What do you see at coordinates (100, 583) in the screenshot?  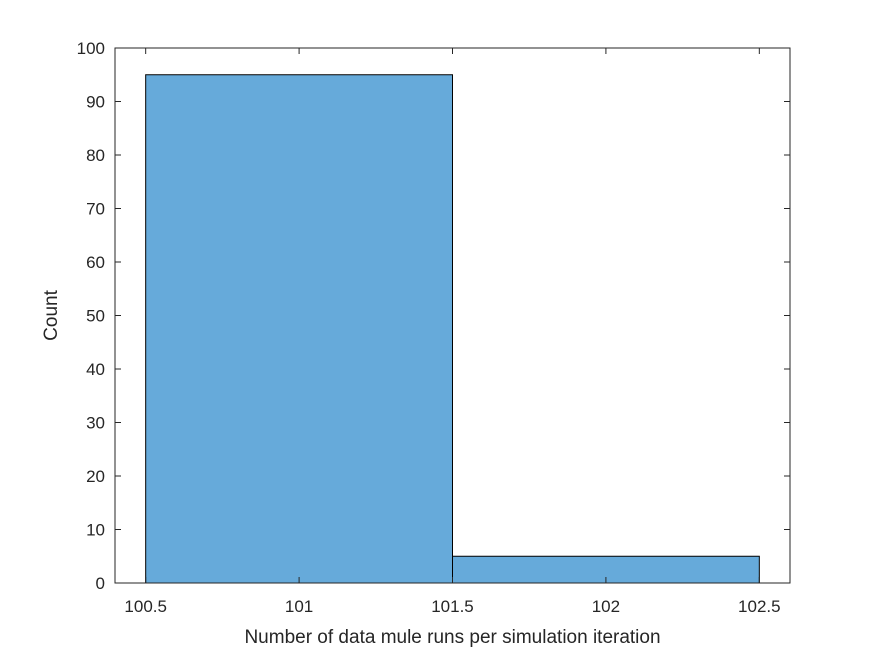 I see `y-tick-label: 0` at bounding box center [100, 583].